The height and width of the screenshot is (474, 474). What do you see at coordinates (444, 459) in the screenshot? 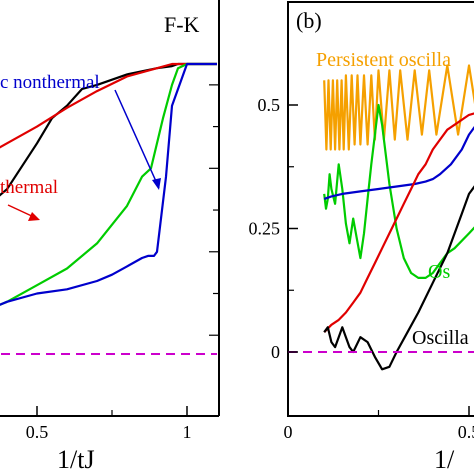
I see `panel-b-xlabel: 1/` at bounding box center [444, 459].